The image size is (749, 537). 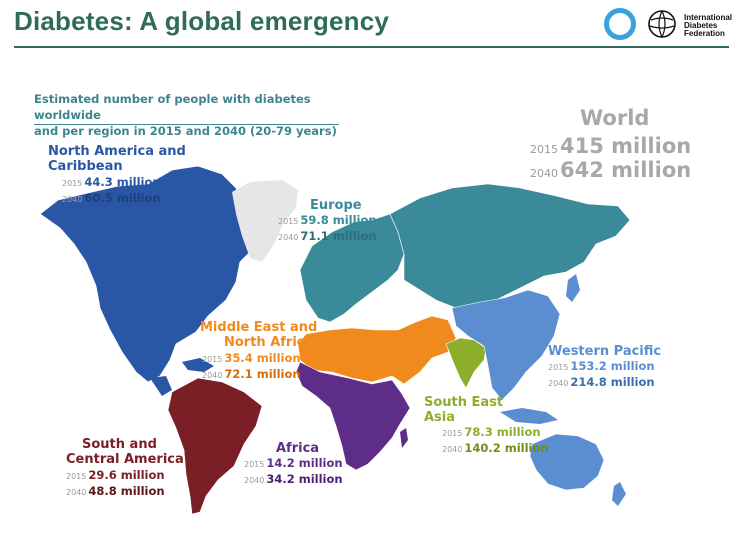 I want to click on mena-2040-row: 2040 72.1 million, so click(x=251, y=374).